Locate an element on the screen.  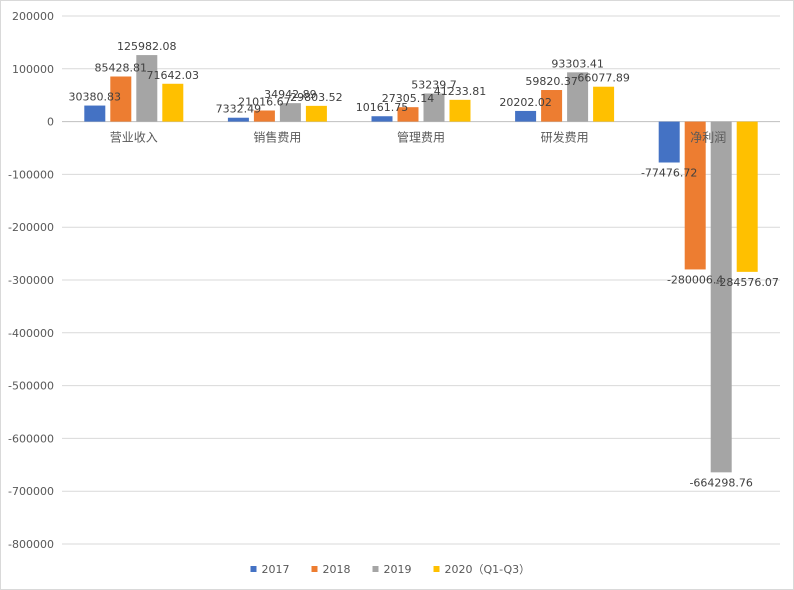
data-label: 30380.83 is located at coordinates (95, 97).